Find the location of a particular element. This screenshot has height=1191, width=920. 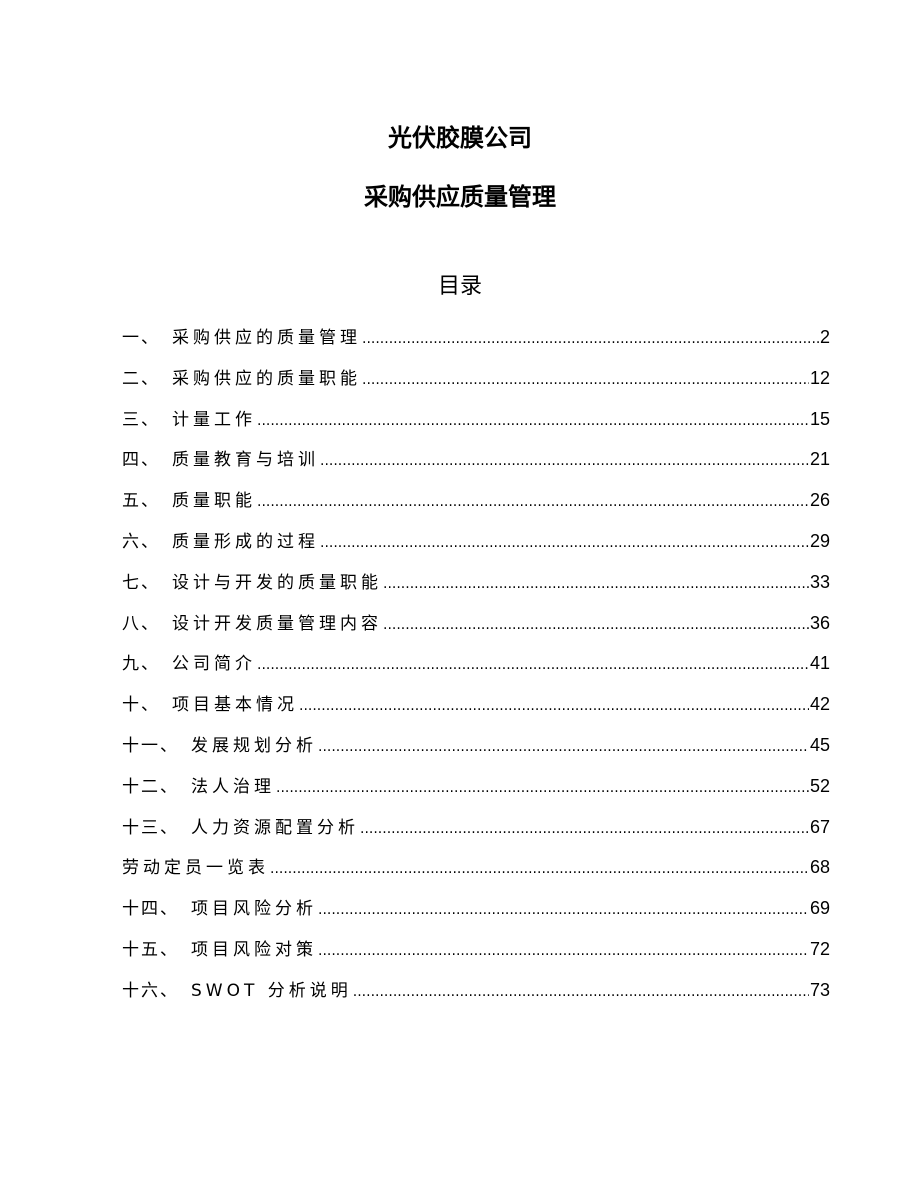

toc-entry-number: 八、 is located at coordinates (141, 623).